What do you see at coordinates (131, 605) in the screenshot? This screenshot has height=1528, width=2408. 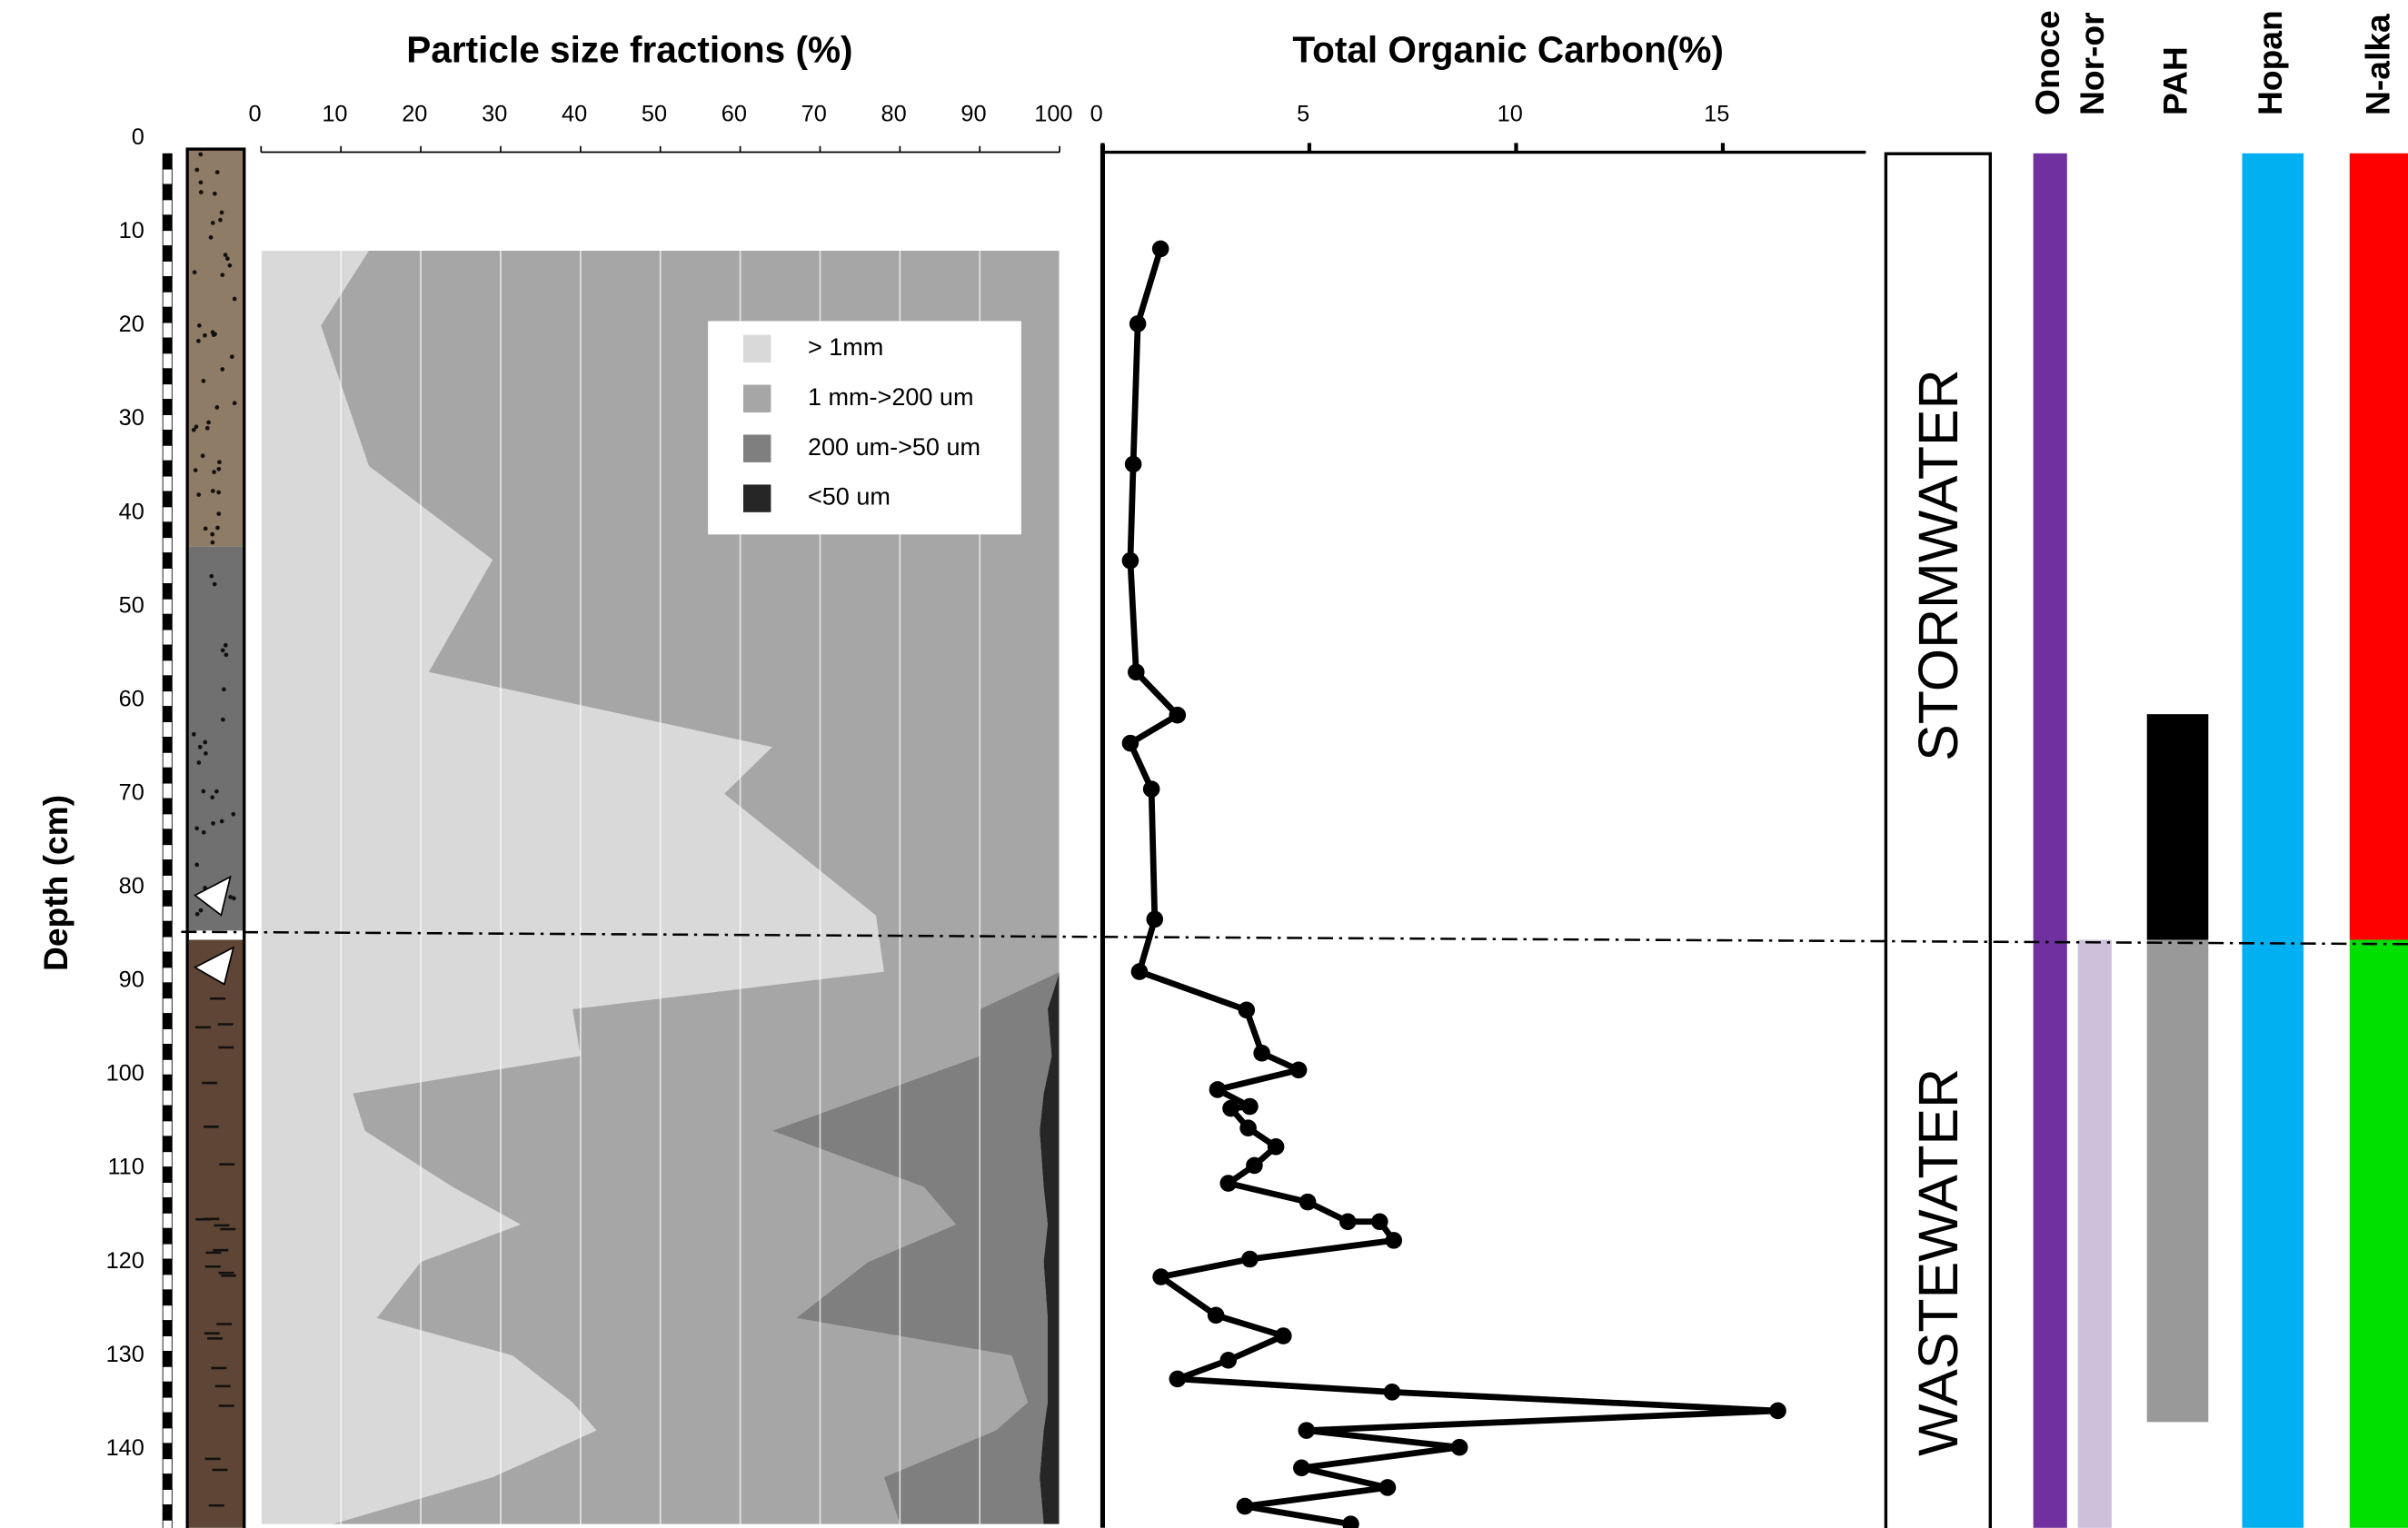 I see `y-tick-label: 50` at bounding box center [131, 605].